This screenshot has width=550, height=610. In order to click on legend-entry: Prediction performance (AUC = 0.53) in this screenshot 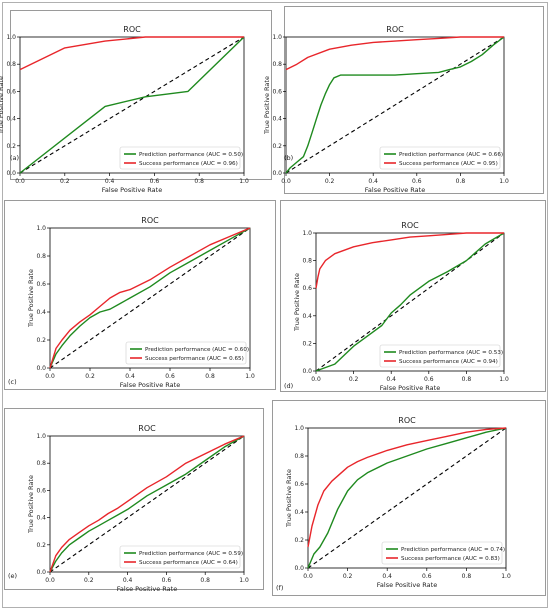, I will do `click(451, 353)`.